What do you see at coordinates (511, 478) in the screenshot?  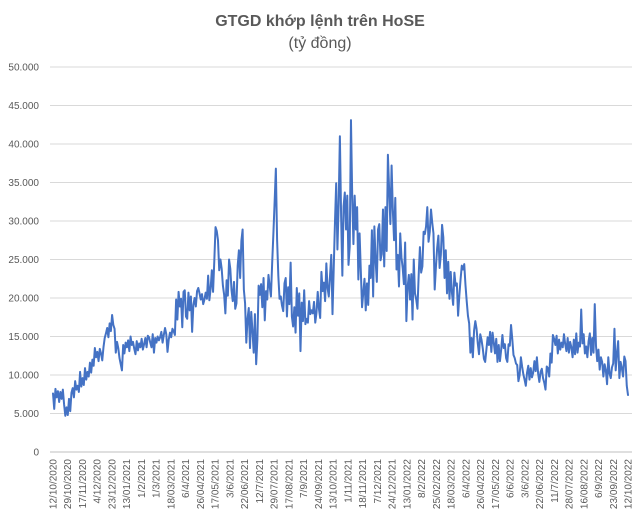 I see `x-tick-label: 6/6/2022` at bounding box center [511, 478].